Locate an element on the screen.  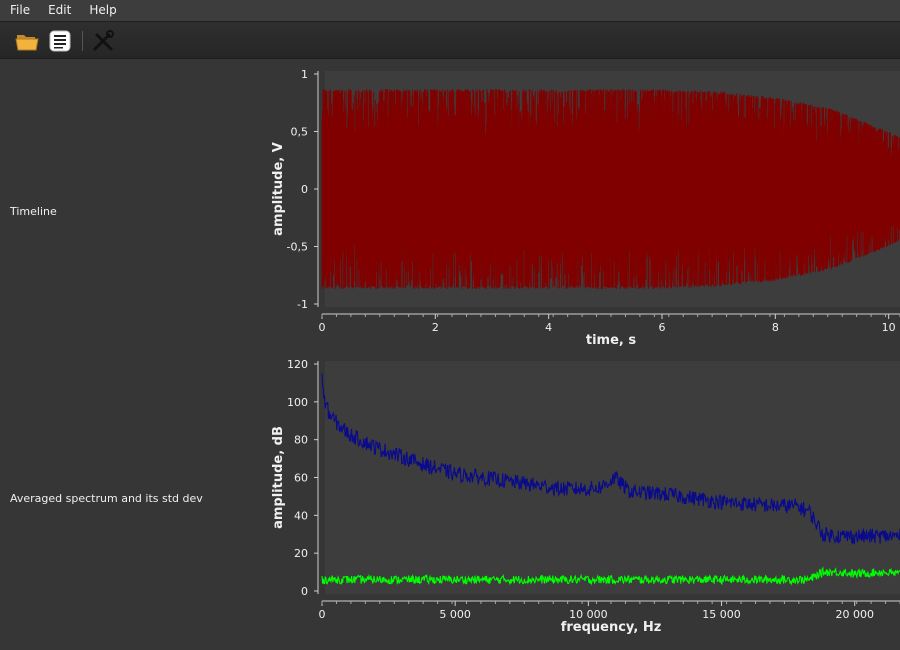
toolbar-separator is located at coordinates (82, 41).